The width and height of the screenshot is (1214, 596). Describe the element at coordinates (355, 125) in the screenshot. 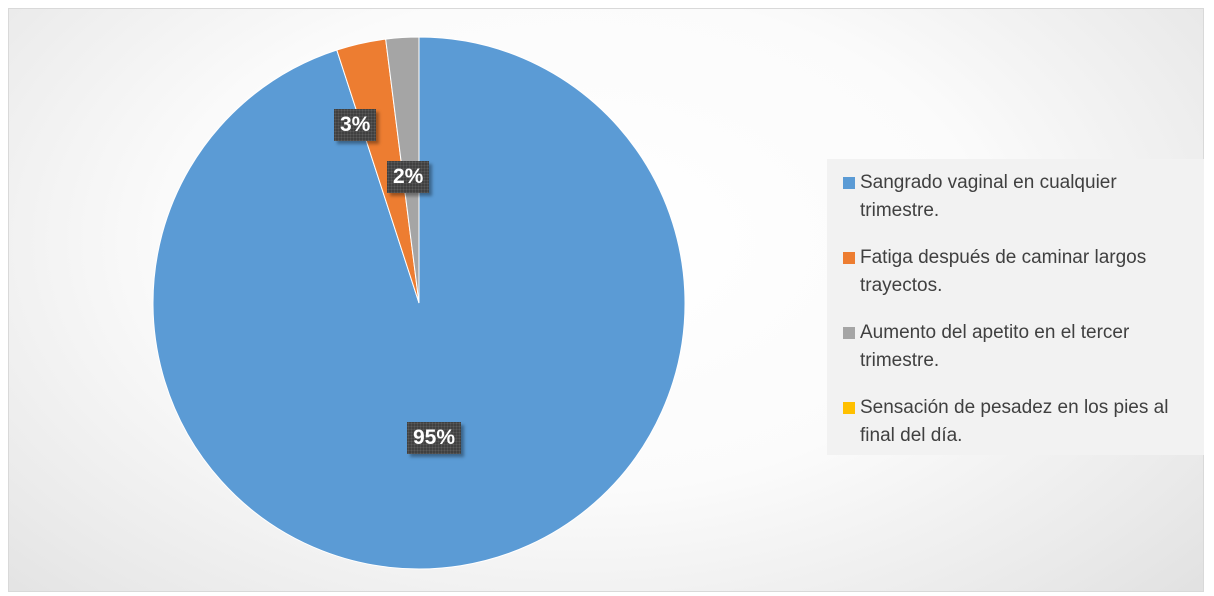

I see `data-label-fatiga: 3%` at that location.